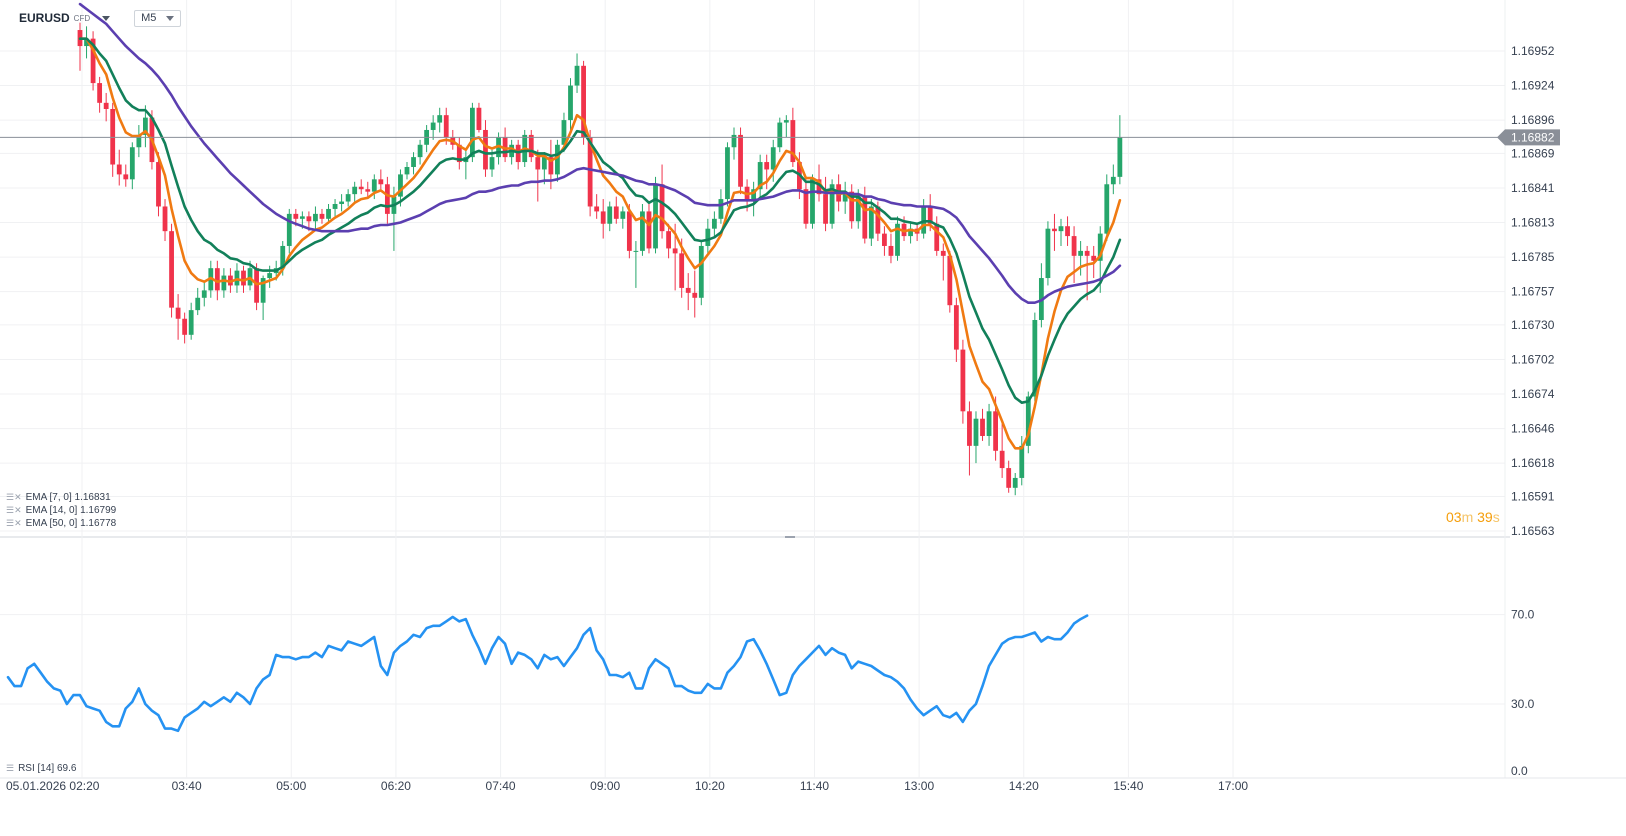  I want to click on time-tick-label: 17:00, so click(1233, 786).